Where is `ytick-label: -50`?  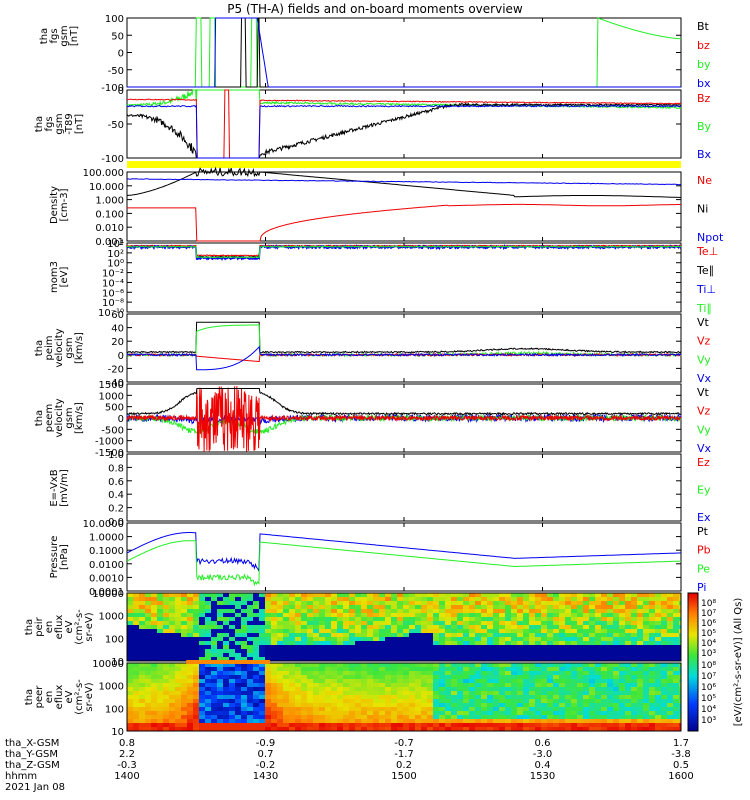
ytick-label: -50 is located at coordinates (116, 71).